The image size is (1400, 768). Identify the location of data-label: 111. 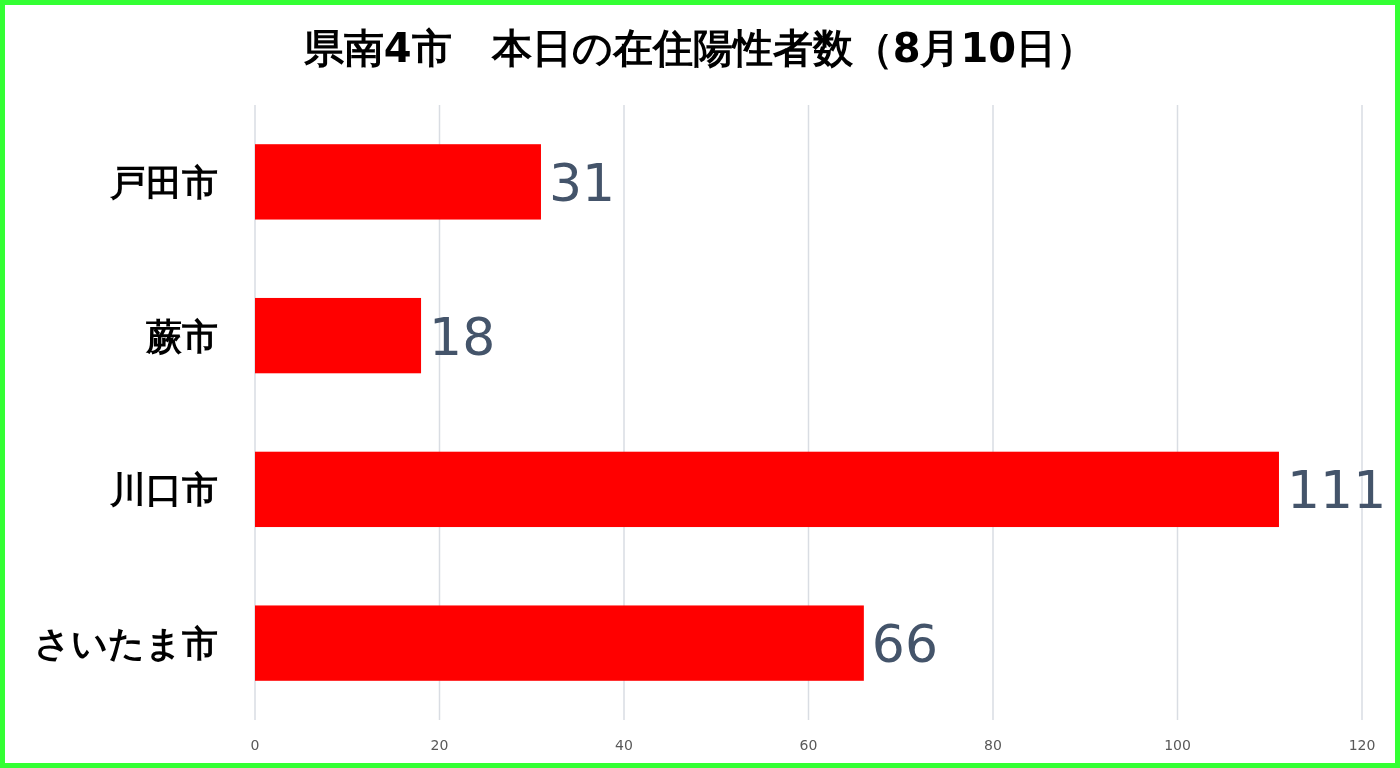
(1336, 490).